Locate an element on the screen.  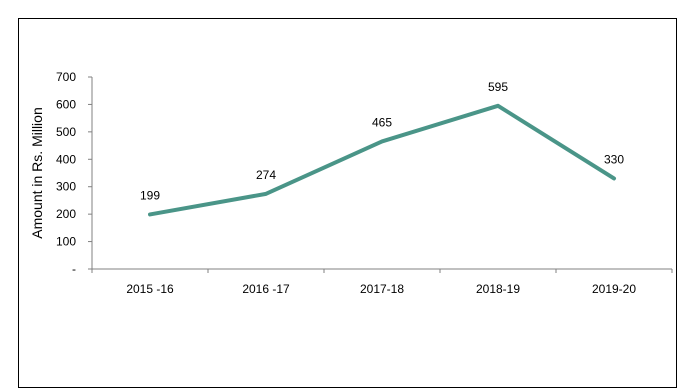
y-tick-label: 400 is located at coordinates (66, 159).